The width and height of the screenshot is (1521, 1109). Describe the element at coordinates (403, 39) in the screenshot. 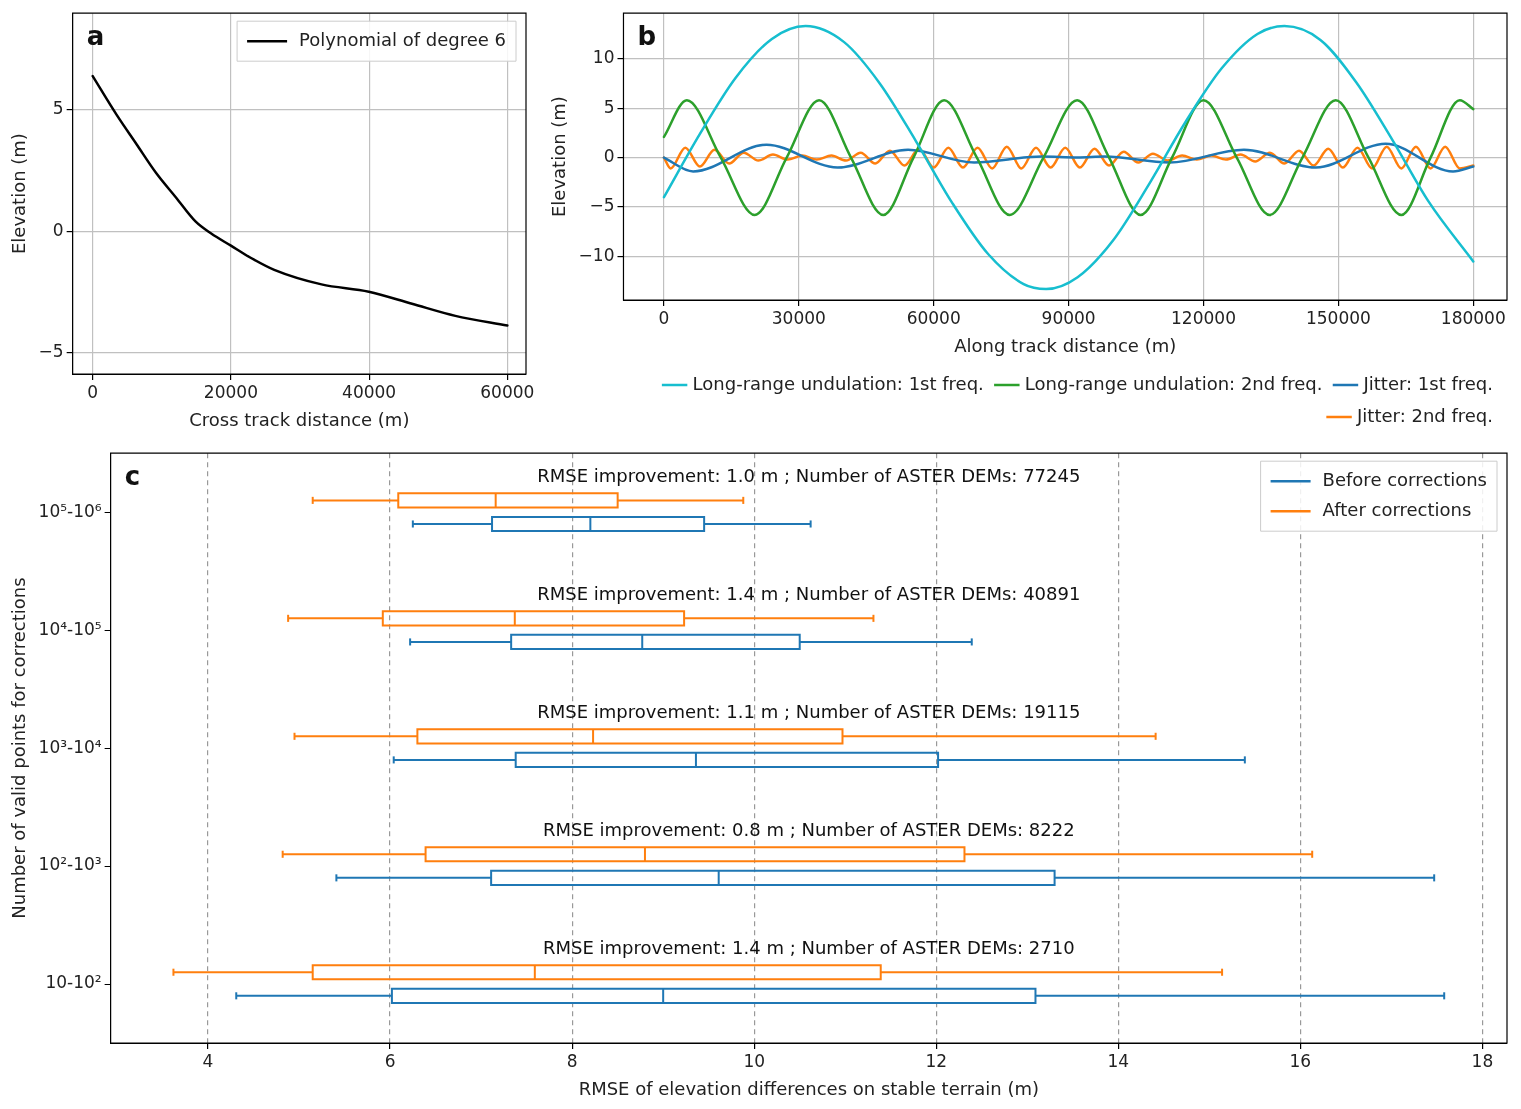

I see `legend-label: Polynomial of degree 6` at that location.